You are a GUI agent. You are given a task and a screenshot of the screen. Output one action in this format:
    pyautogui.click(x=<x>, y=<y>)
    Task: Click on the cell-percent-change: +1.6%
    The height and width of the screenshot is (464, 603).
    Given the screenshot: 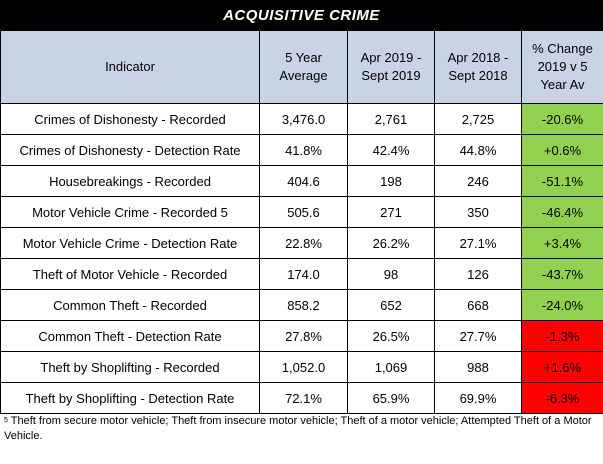 What is the action you would take?
    pyautogui.click(x=562, y=367)
    